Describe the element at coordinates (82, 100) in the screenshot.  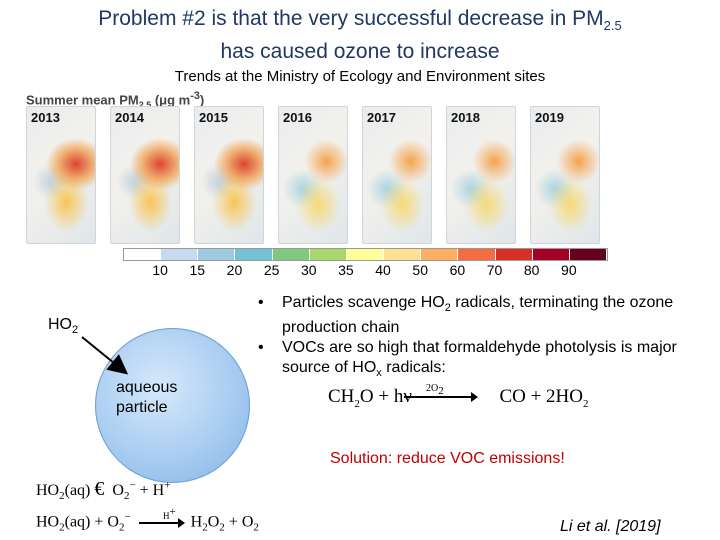
I see `map-caption-text: Summer mean PM` at that location.